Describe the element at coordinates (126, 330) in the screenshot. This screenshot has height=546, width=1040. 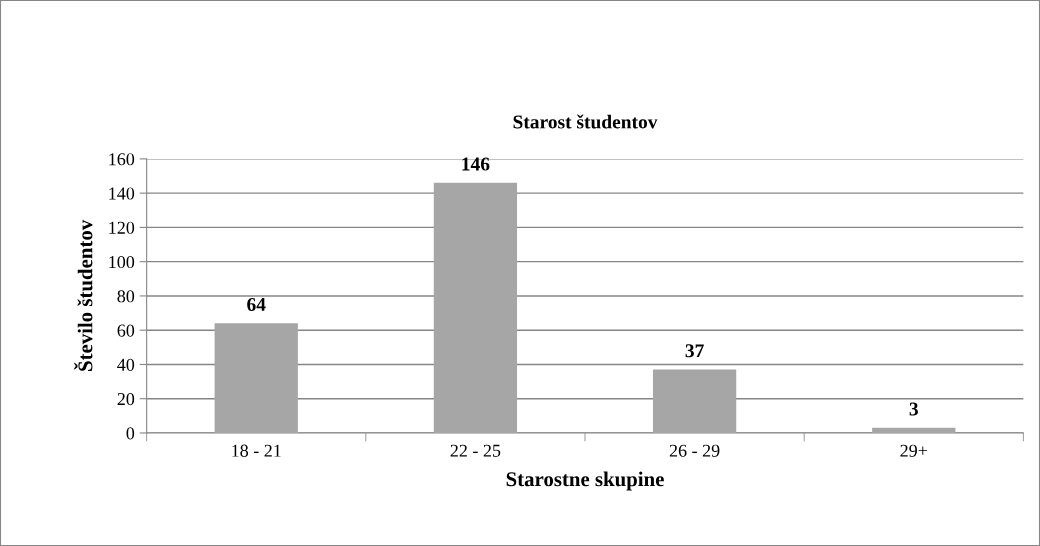
I see `y-tick-label: 60` at that location.